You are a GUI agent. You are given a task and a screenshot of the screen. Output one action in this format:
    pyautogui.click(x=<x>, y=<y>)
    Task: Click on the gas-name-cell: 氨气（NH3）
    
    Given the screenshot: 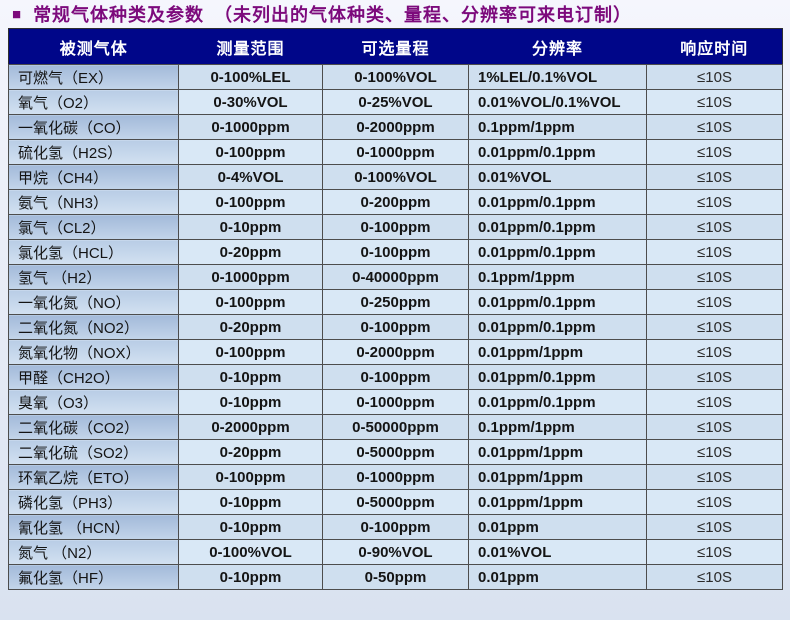 What is the action you would take?
    pyautogui.click(x=93, y=202)
    